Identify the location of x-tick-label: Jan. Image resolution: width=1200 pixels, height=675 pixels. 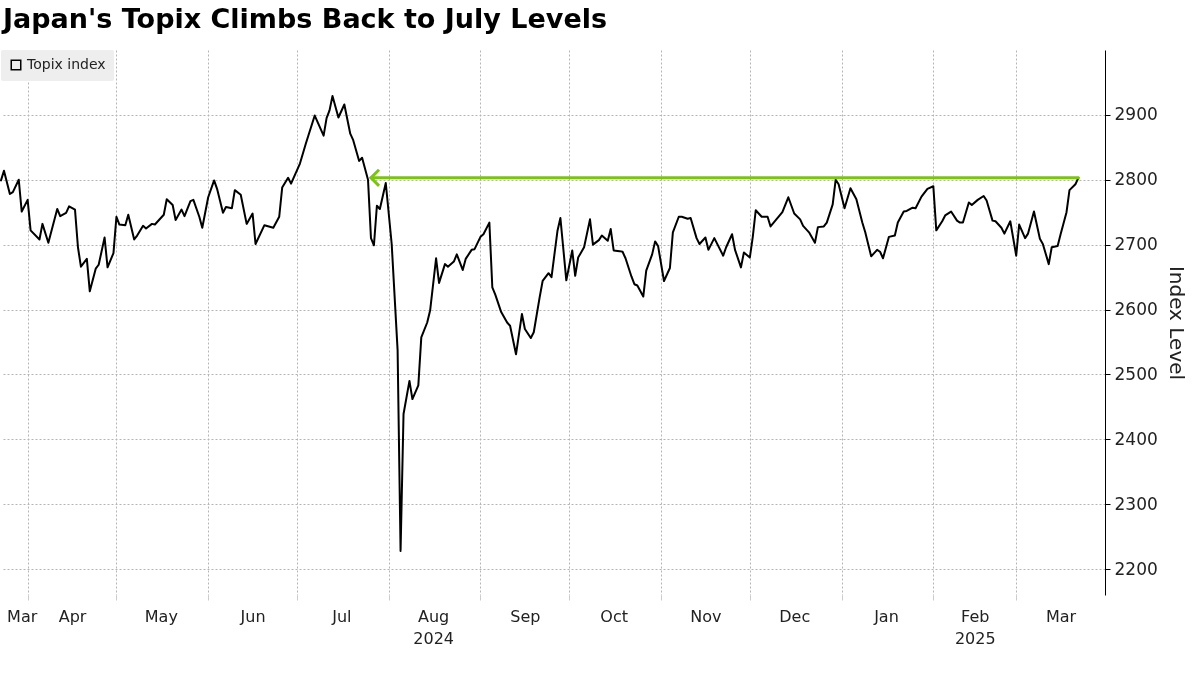
(886, 616).